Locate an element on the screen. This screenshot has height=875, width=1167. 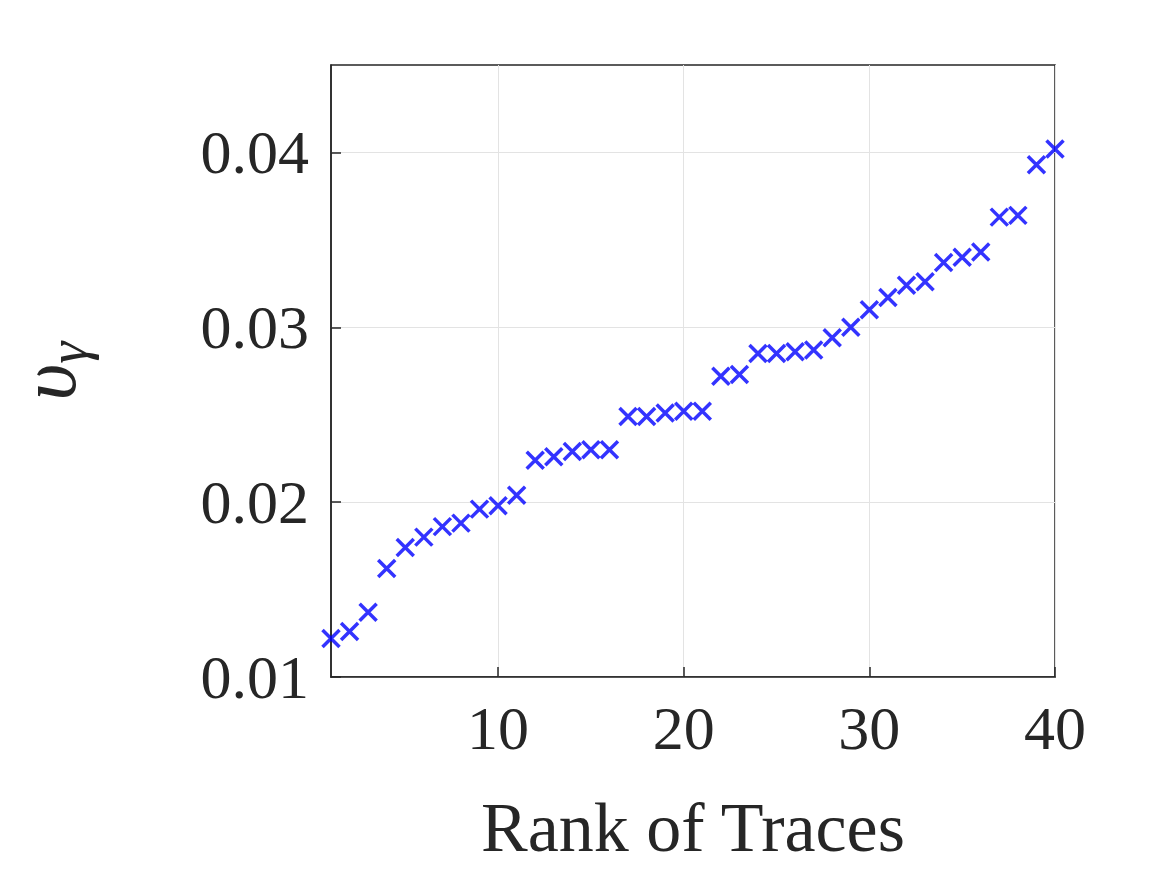
y-axis-title: υγ is located at coordinates (51, 370).